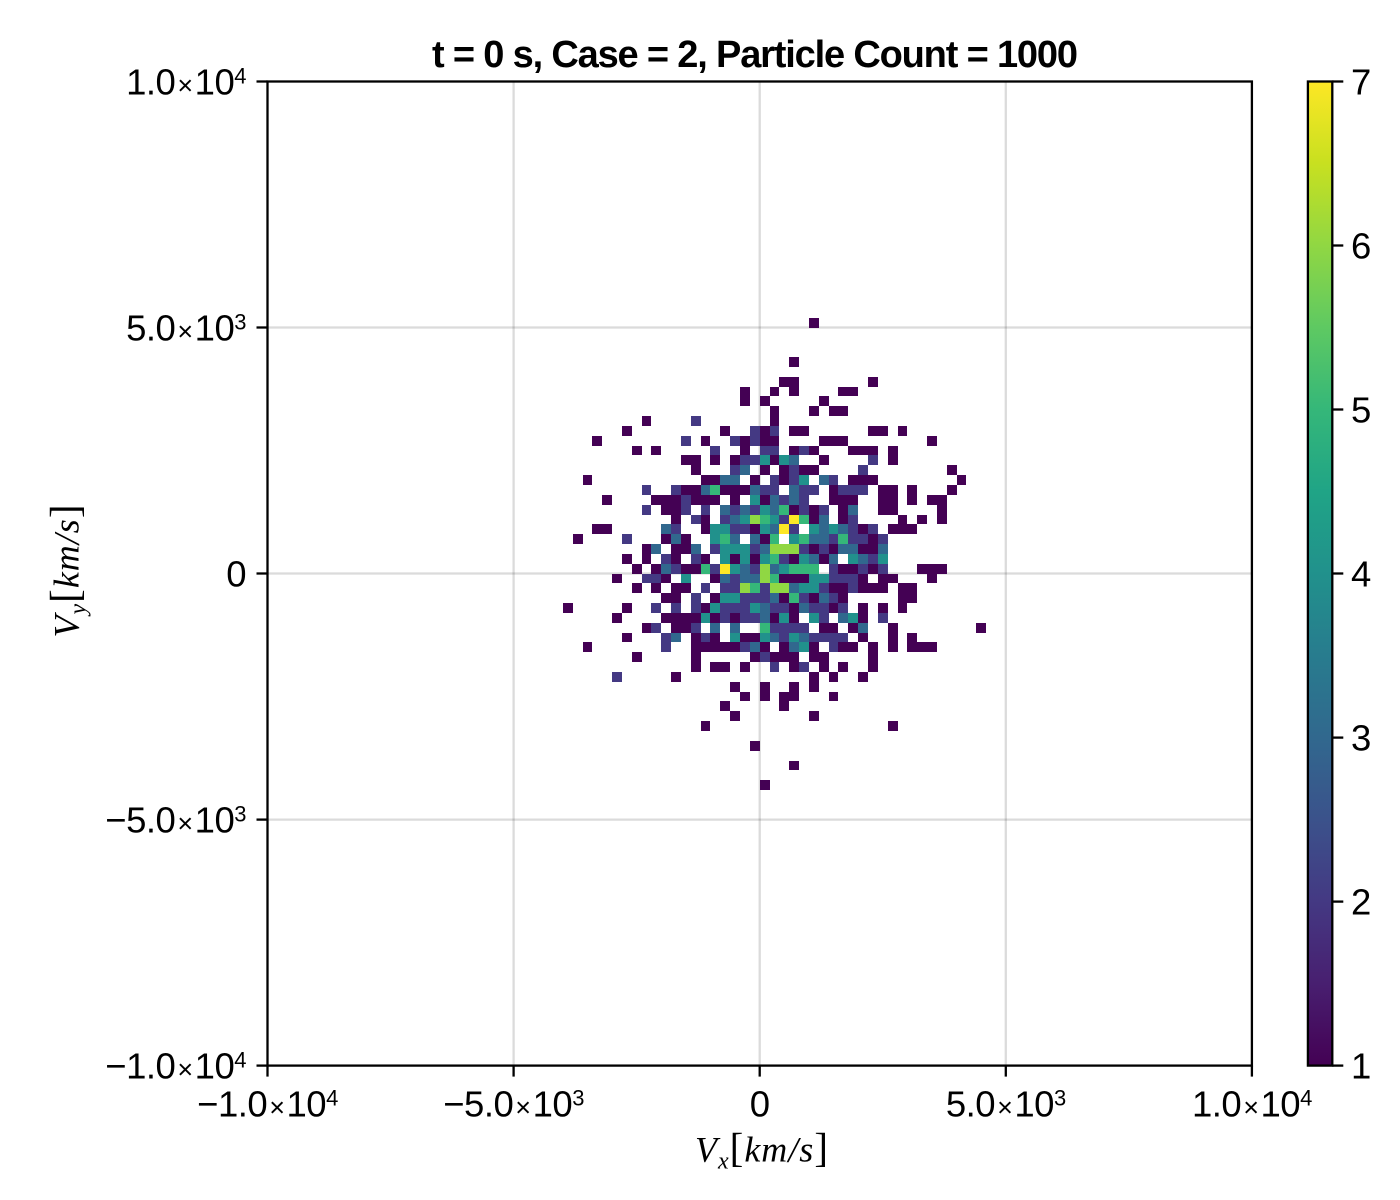 Image resolution: width=1400 pixels, height=1200 pixels. Describe the element at coordinates (1361, 902) in the screenshot. I see `svg-text: 2` at that location.